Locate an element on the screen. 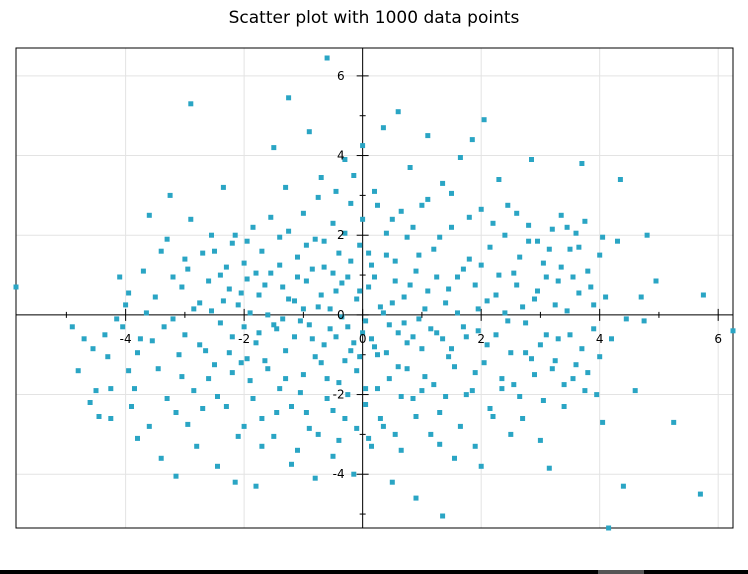 Image resolution: width=748 pixels, height=574 pixels. x-tick-label: 4 is located at coordinates (600, 339).